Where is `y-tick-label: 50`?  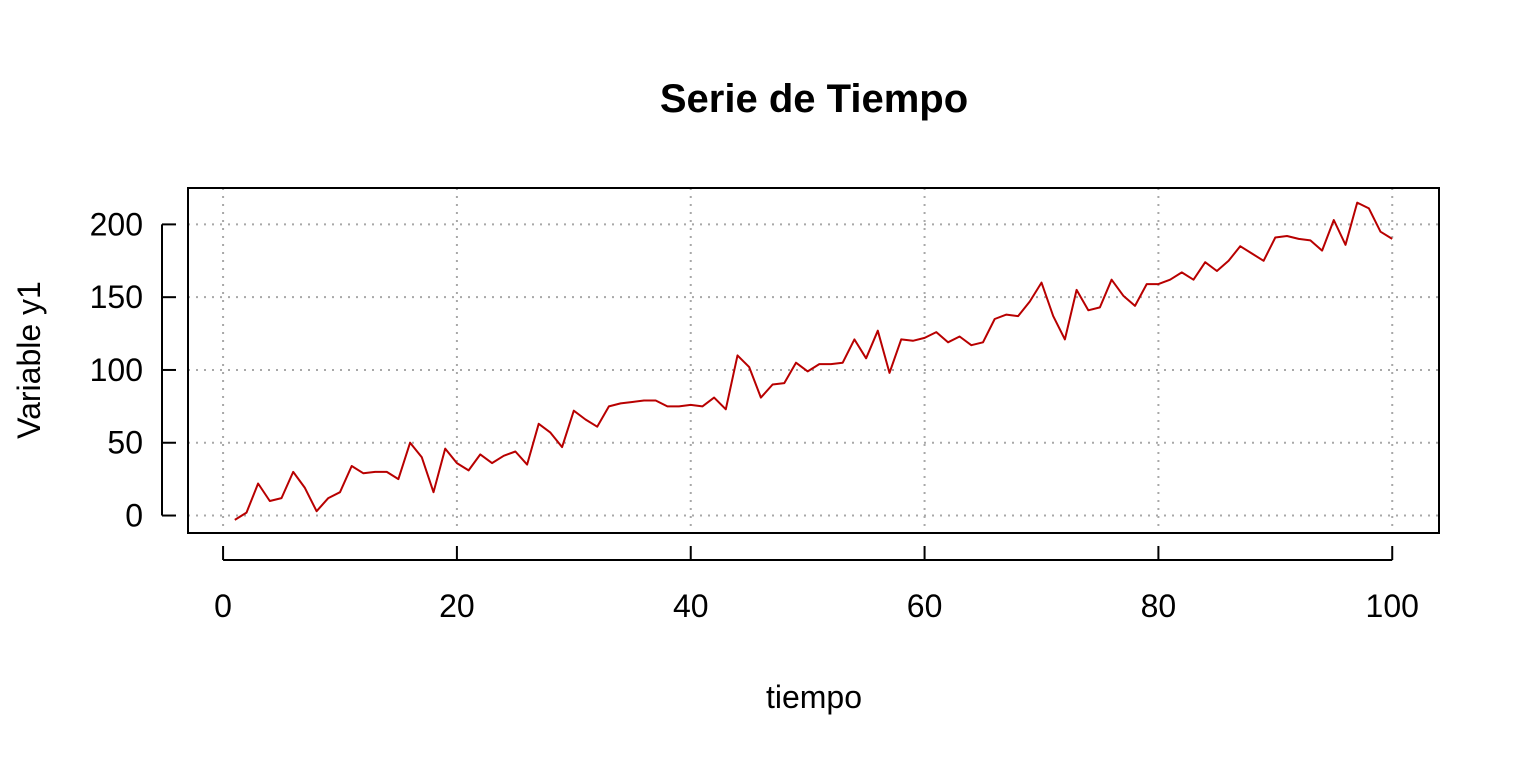 y-tick-label: 50 is located at coordinates (125, 443).